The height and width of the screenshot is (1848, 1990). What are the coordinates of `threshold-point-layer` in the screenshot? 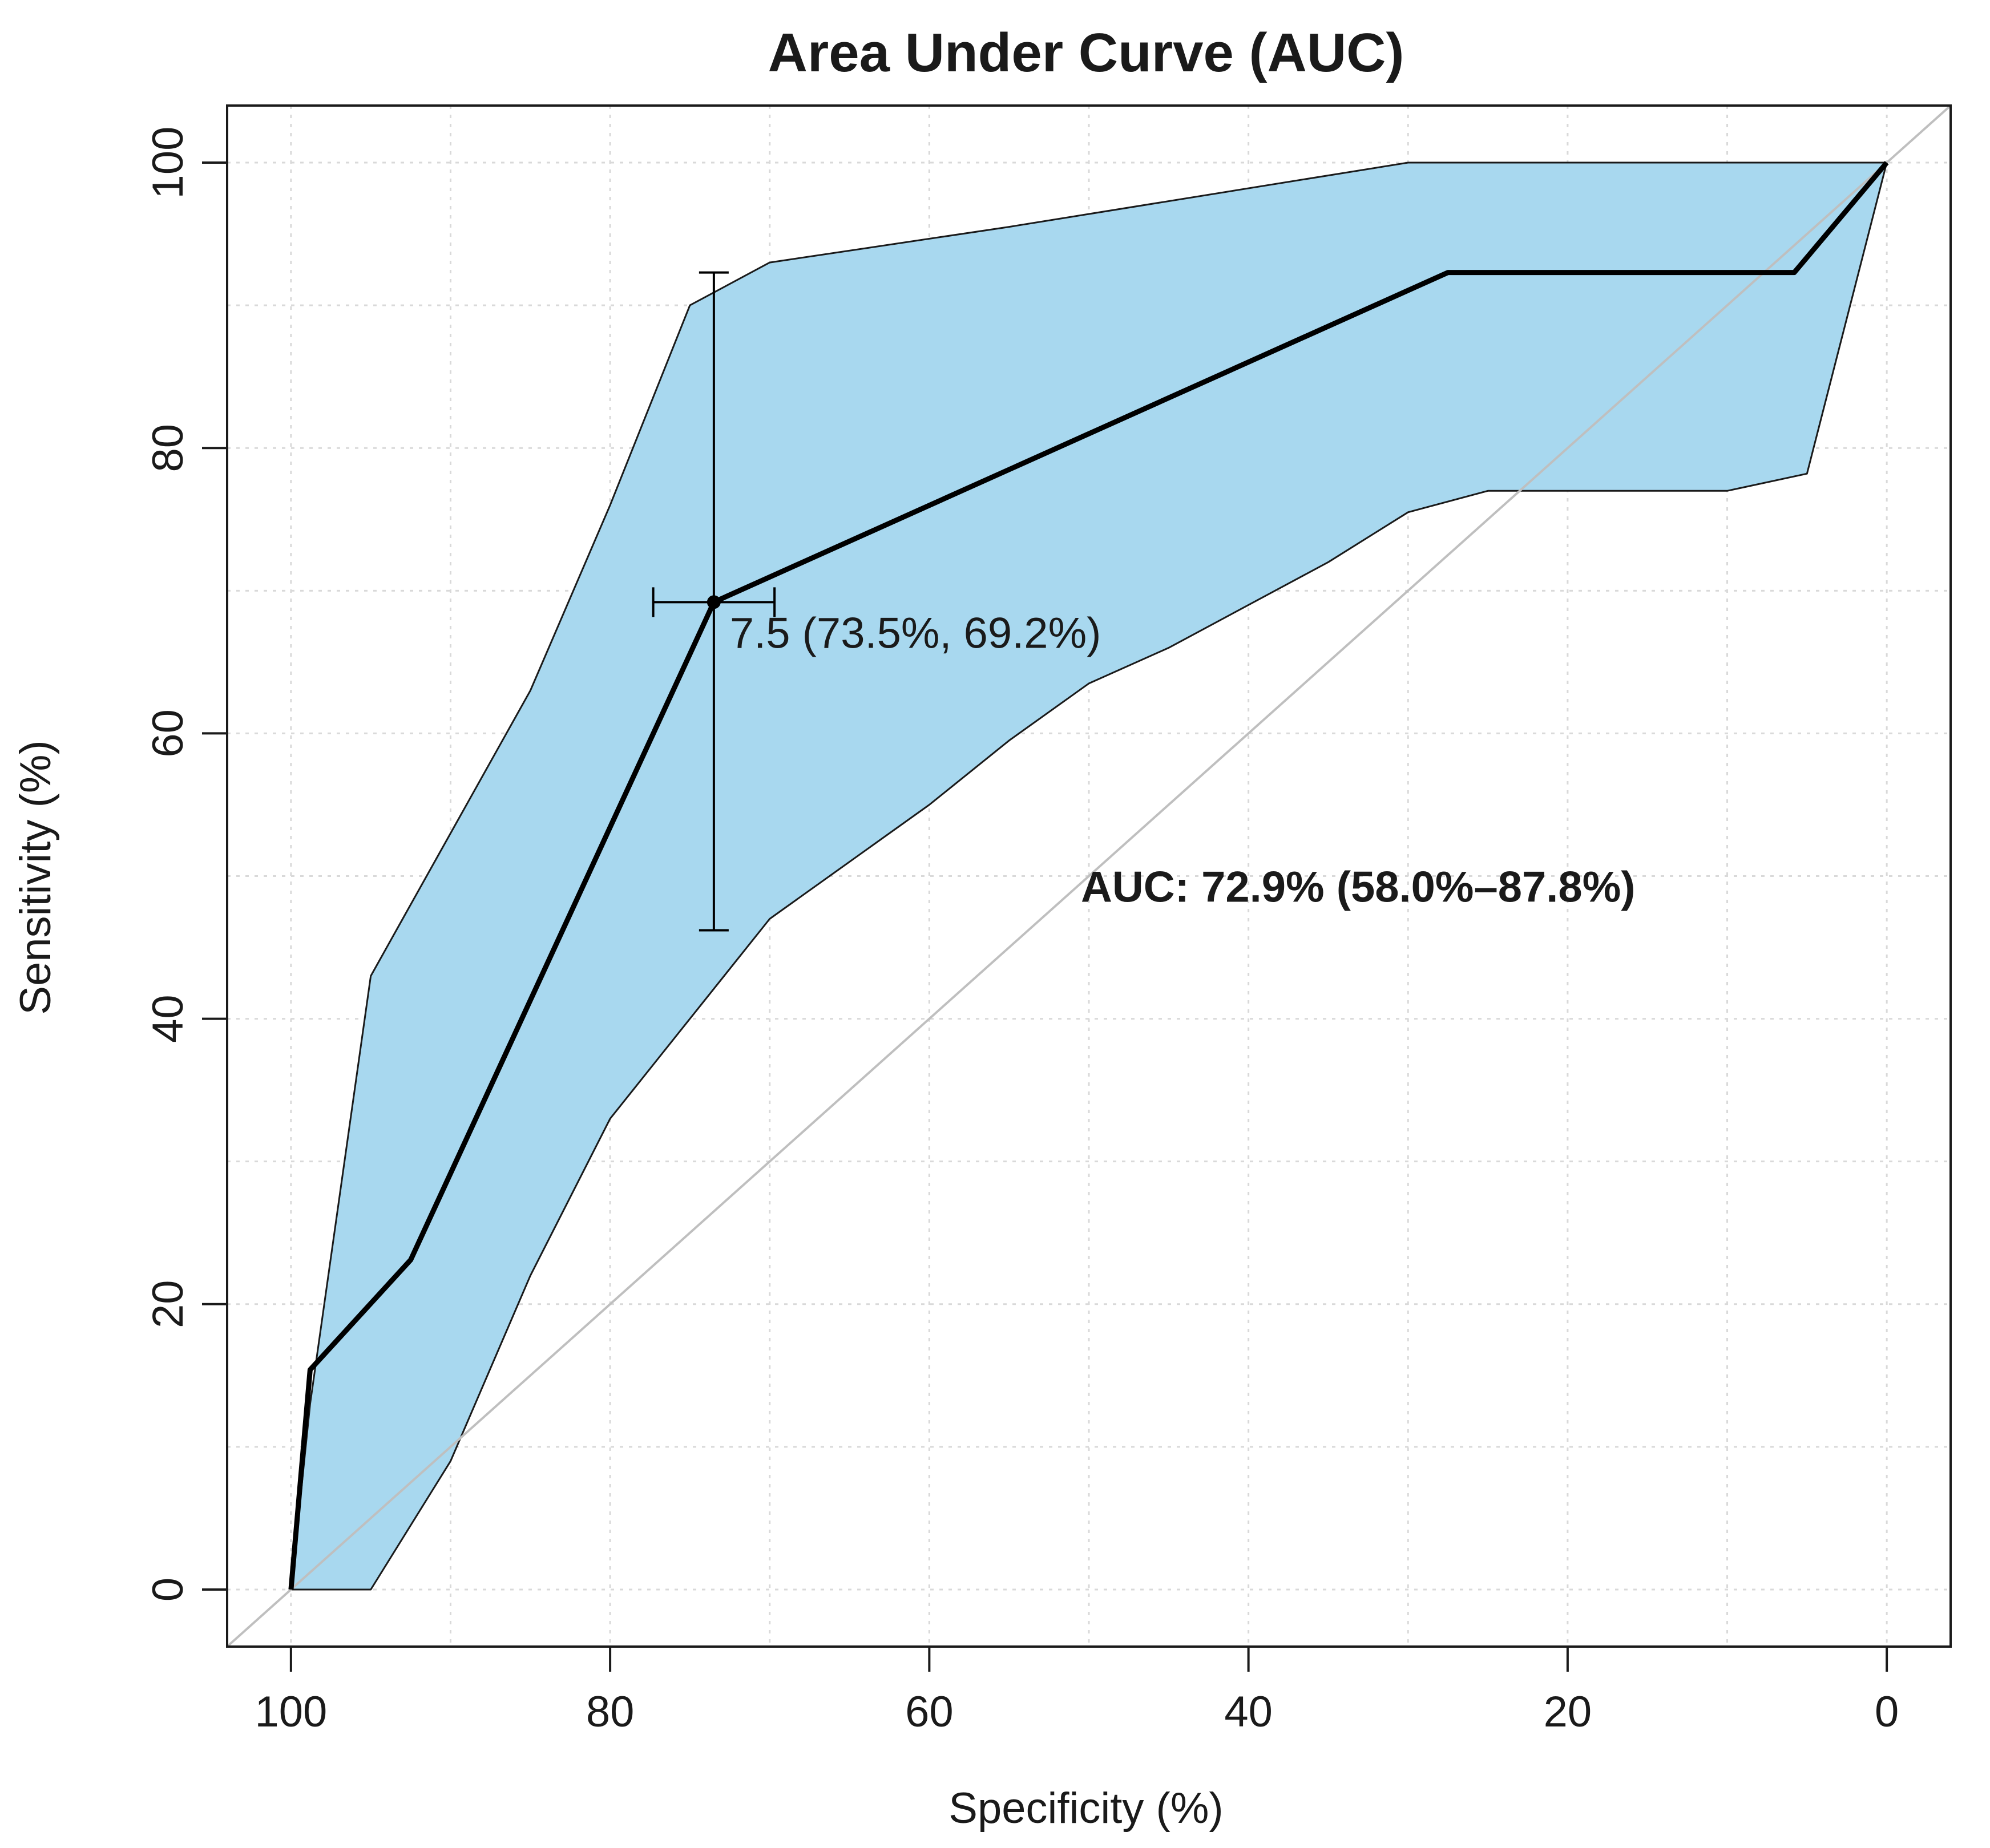 It's located at (714, 601).